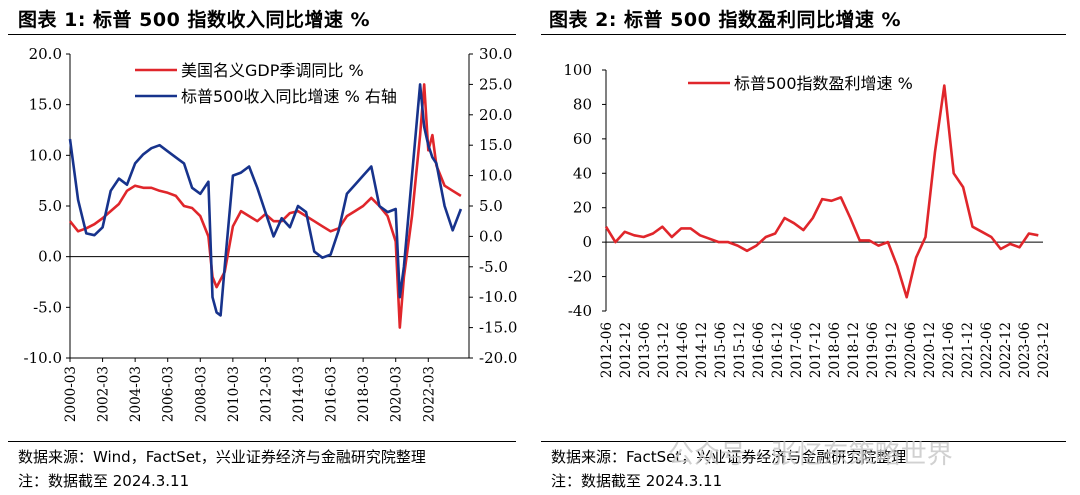  I want to click on x-tick-label: 2020-12, so click(930, 350).